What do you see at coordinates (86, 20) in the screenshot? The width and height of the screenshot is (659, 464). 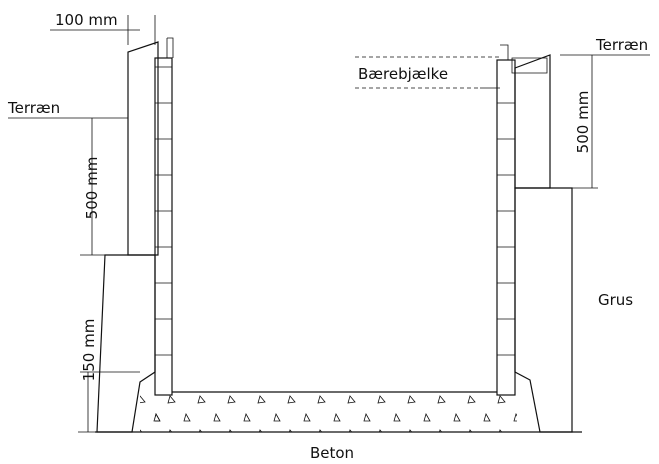 I see `dimension-label: 100 mm` at bounding box center [86, 20].